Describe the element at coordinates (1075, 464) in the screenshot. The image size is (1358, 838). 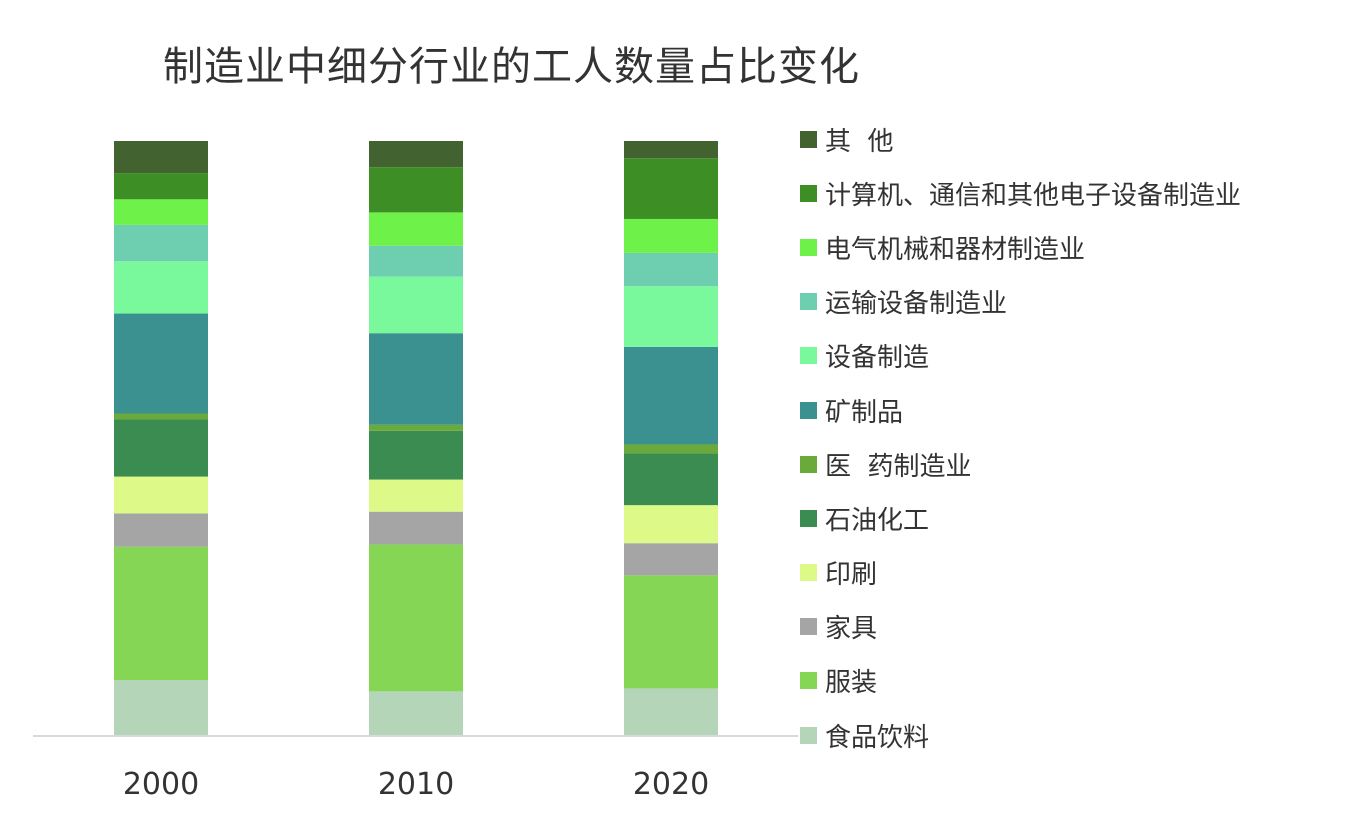
I see `legend-item: 医 药制造业` at that location.